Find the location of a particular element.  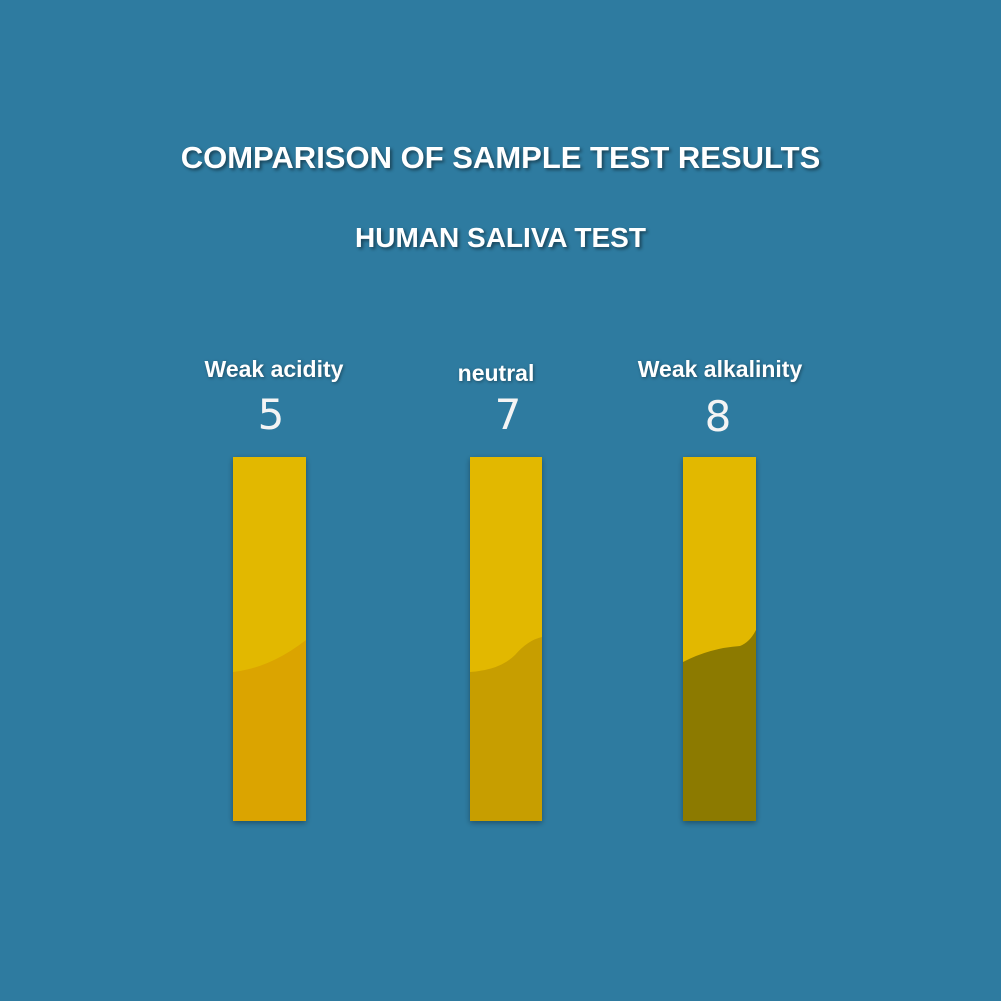

title: COMPARISON OF SAMPLE TEST RESULTS is located at coordinates (500, 157).